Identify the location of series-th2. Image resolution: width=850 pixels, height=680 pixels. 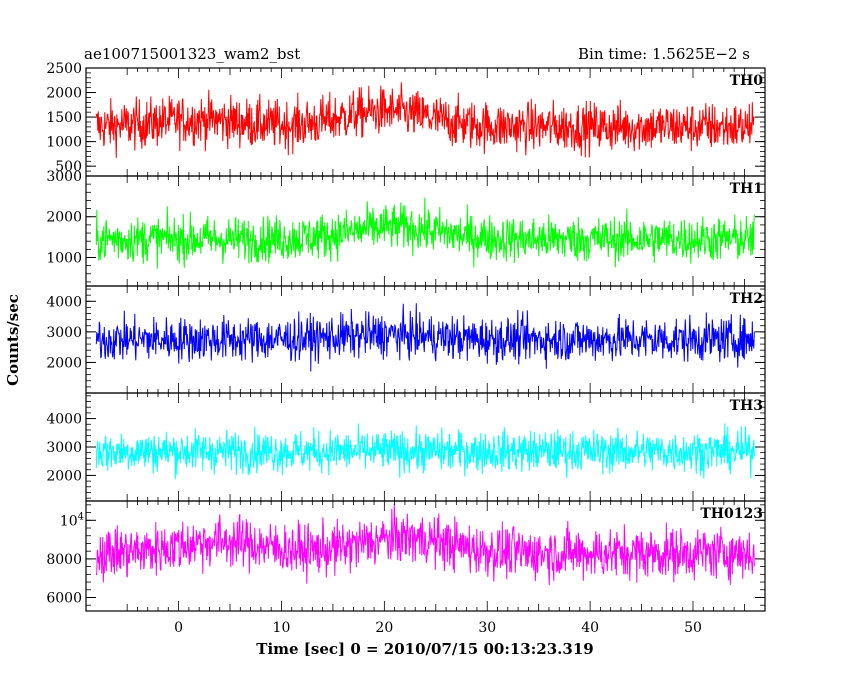
(425, 337).